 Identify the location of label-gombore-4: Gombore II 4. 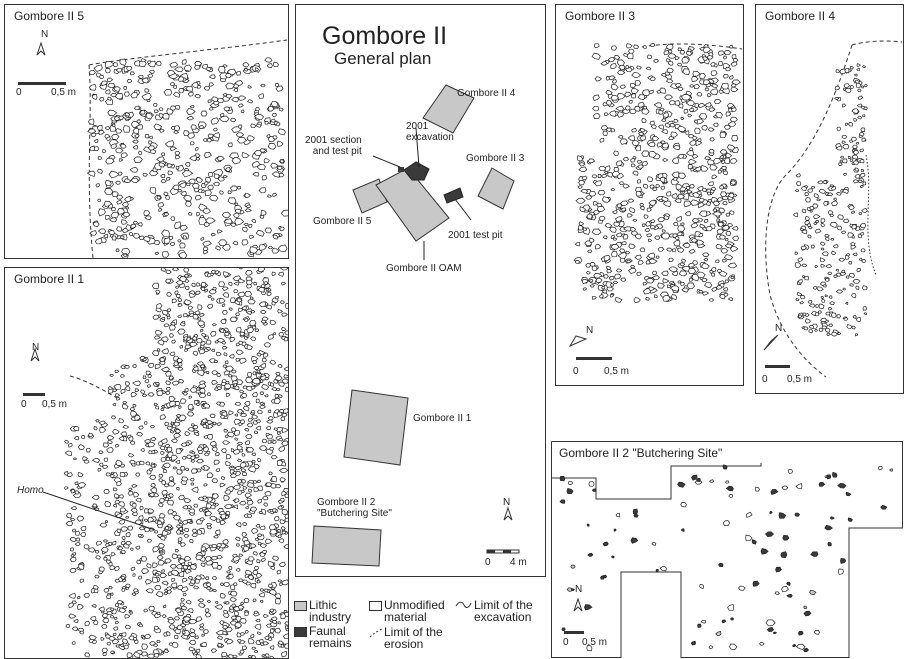
(486, 93).